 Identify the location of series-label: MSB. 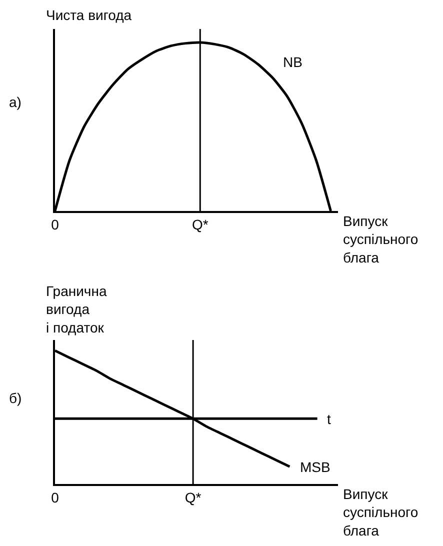
(315, 467).